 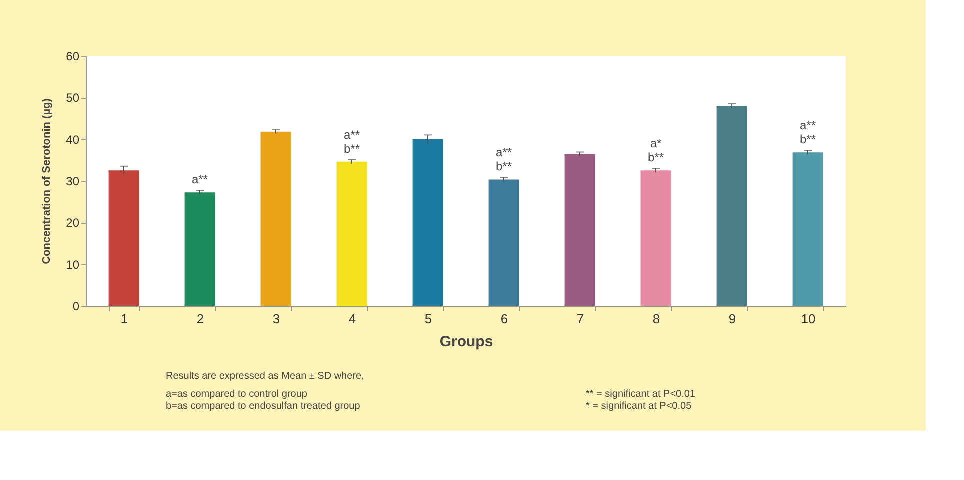 What do you see at coordinates (639, 406) in the screenshot?
I see `text: * = significant at P<0.05` at bounding box center [639, 406].